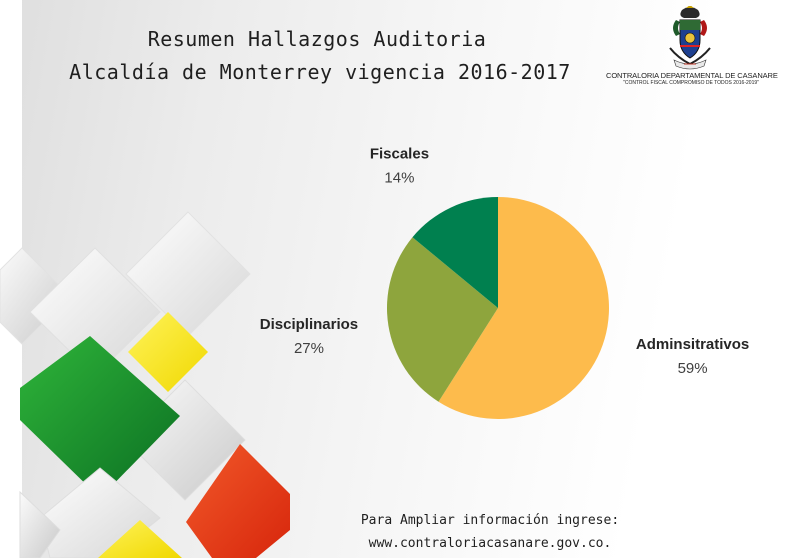 The image size is (802, 558). I want to click on pie-value-adminsitrativos: 59%, so click(693, 368).